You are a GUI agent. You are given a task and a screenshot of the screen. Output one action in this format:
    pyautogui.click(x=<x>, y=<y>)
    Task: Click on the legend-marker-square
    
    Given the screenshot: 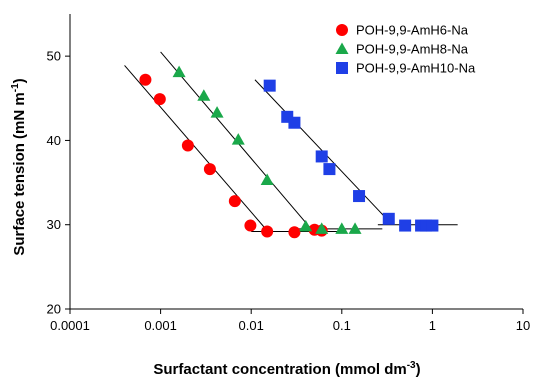 What is the action you would take?
    pyautogui.click(x=342, y=68)
    